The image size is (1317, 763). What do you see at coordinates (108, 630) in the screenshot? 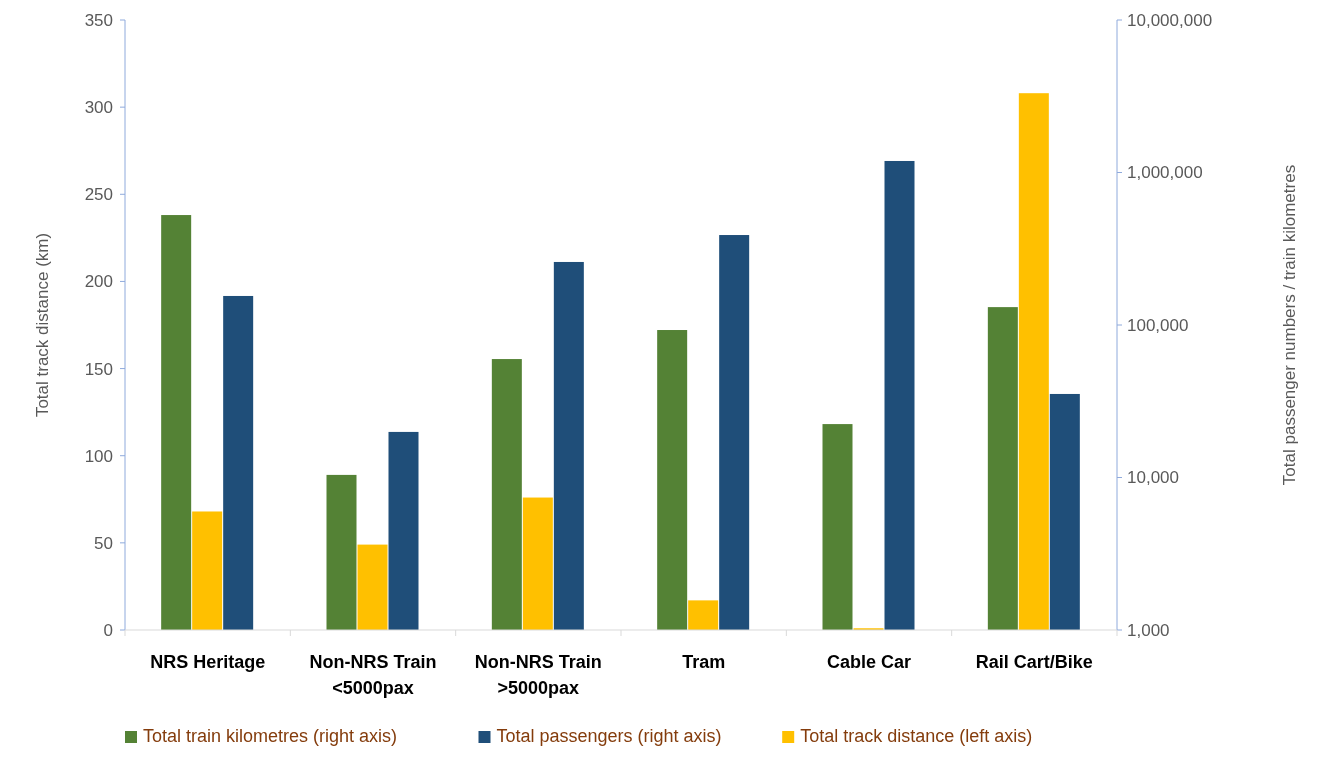
I see `y-tick-label: 0` at bounding box center [108, 630].